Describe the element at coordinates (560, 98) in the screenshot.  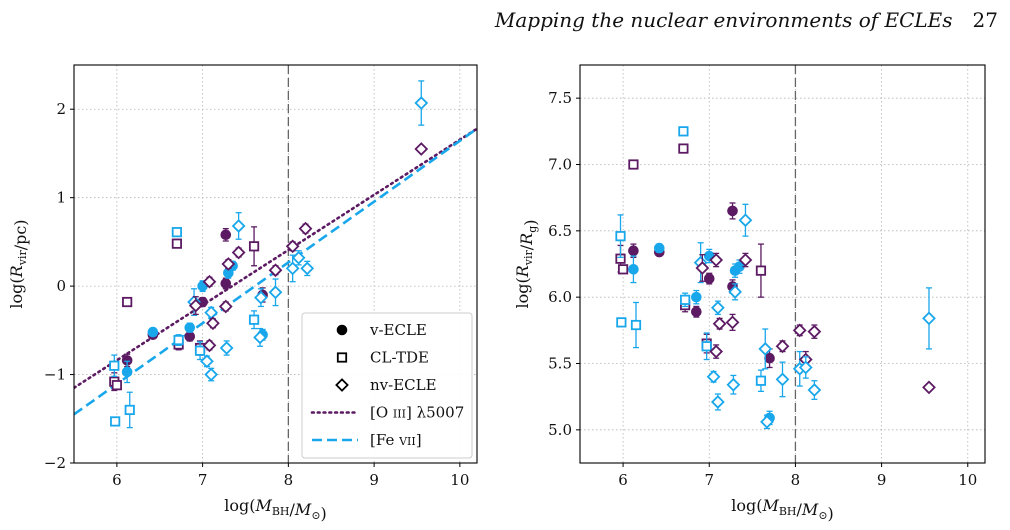
I see `y-tick-label: 7.5` at that location.